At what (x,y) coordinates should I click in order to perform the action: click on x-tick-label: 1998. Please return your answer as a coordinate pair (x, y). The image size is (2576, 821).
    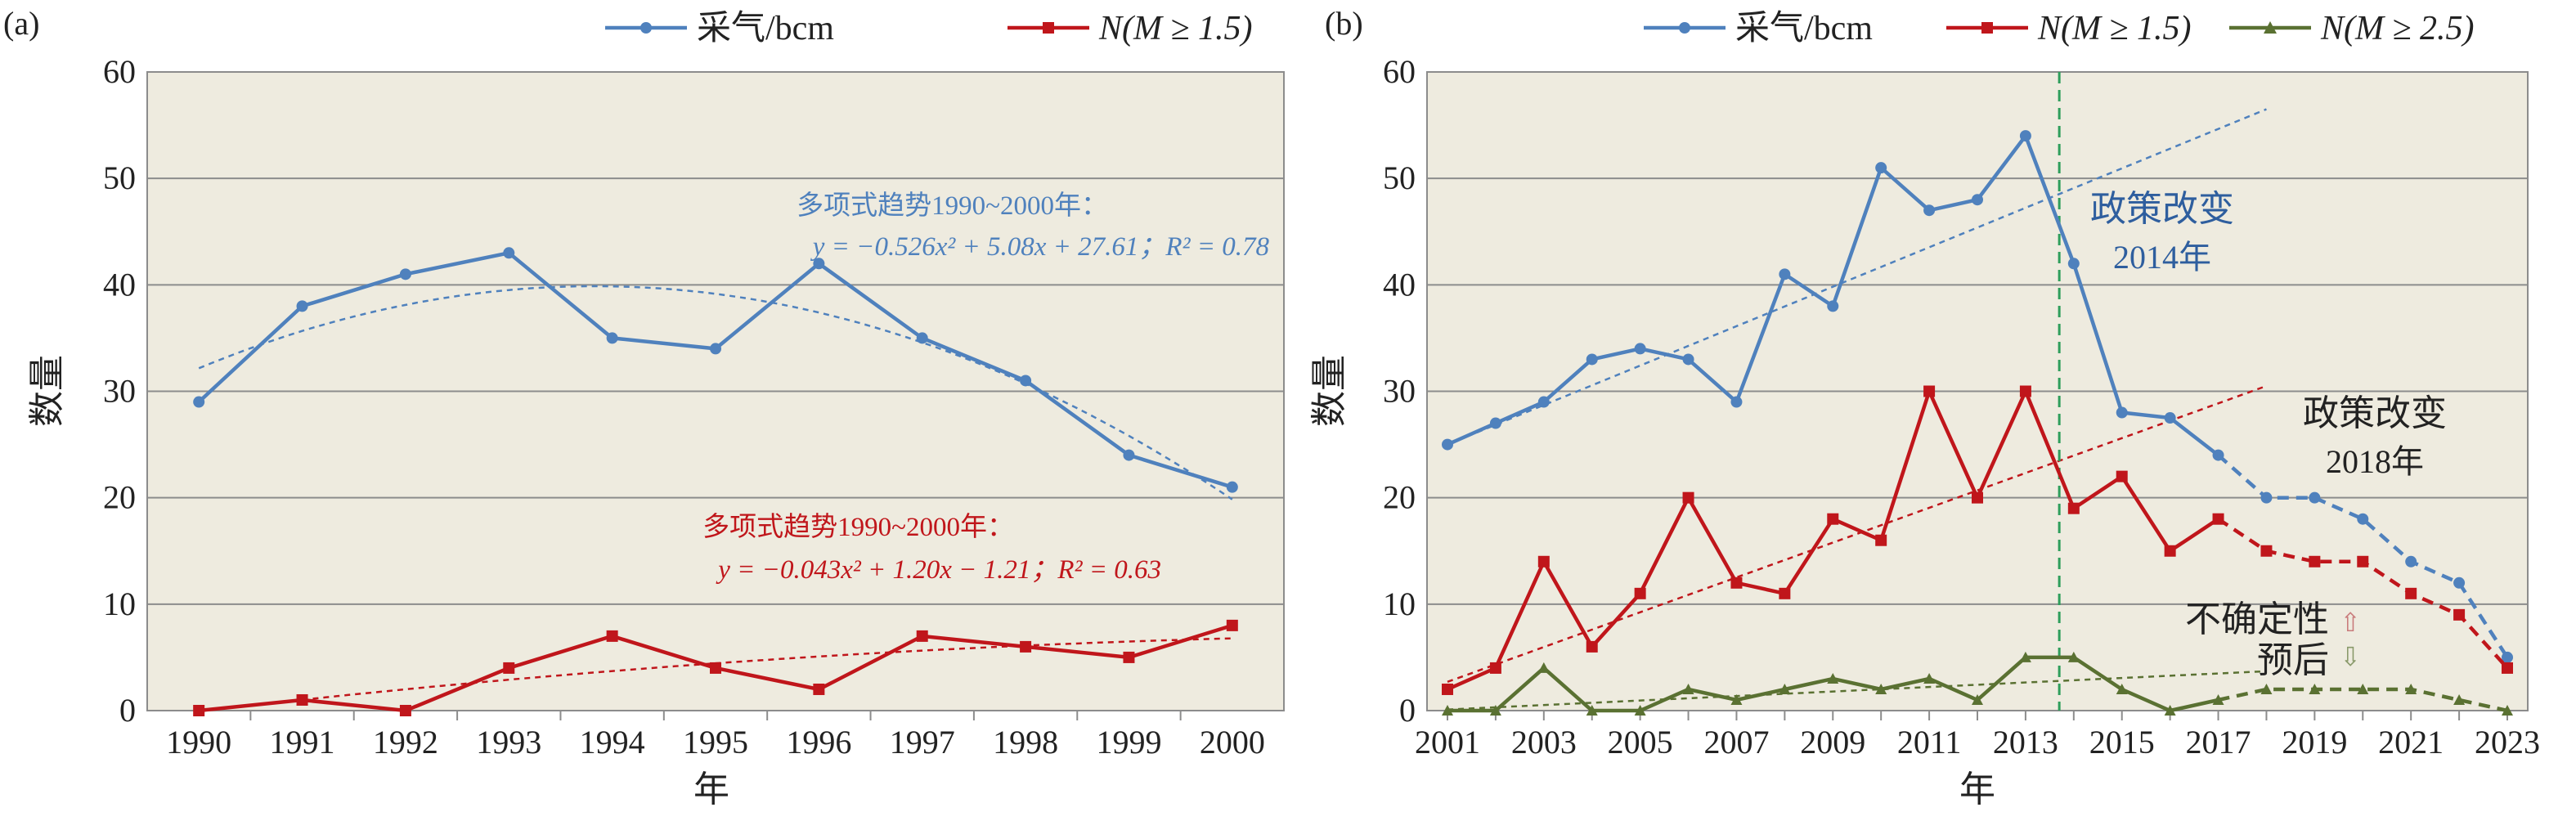
    Looking at the image, I should click on (1025, 742).